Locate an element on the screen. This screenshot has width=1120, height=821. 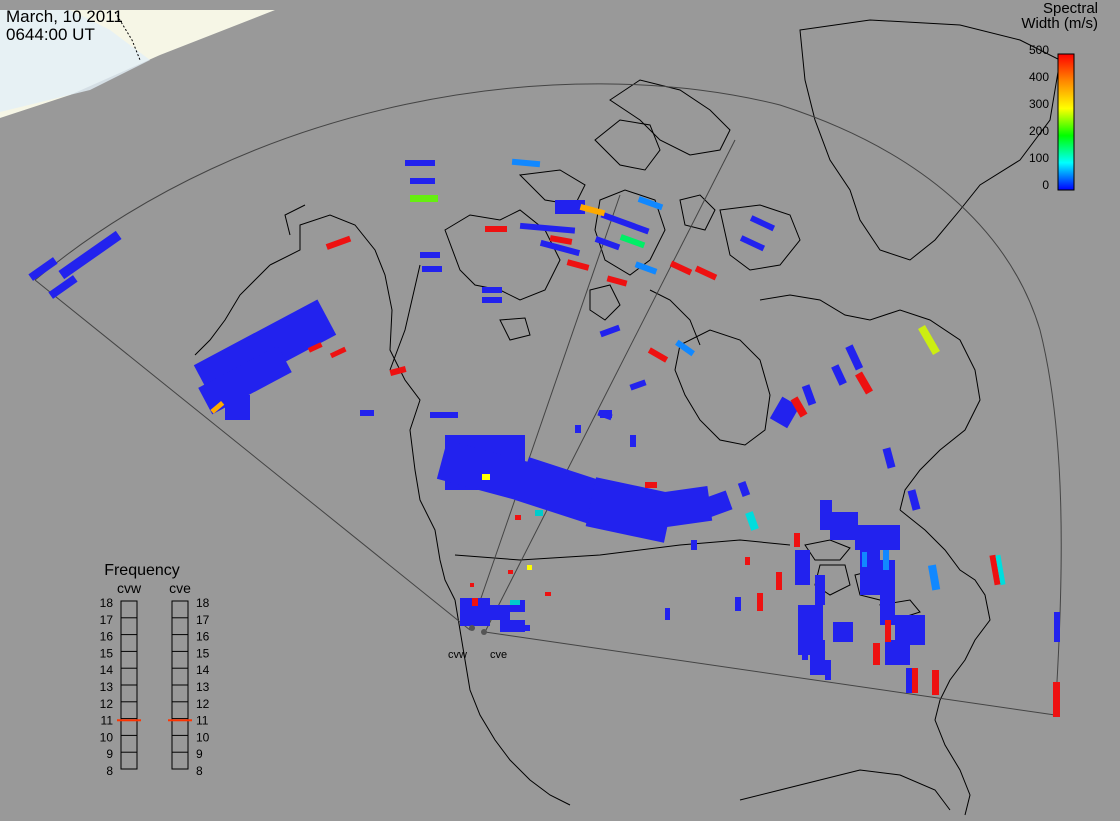
radar-label-cve: cve is located at coordinates (498, 655).